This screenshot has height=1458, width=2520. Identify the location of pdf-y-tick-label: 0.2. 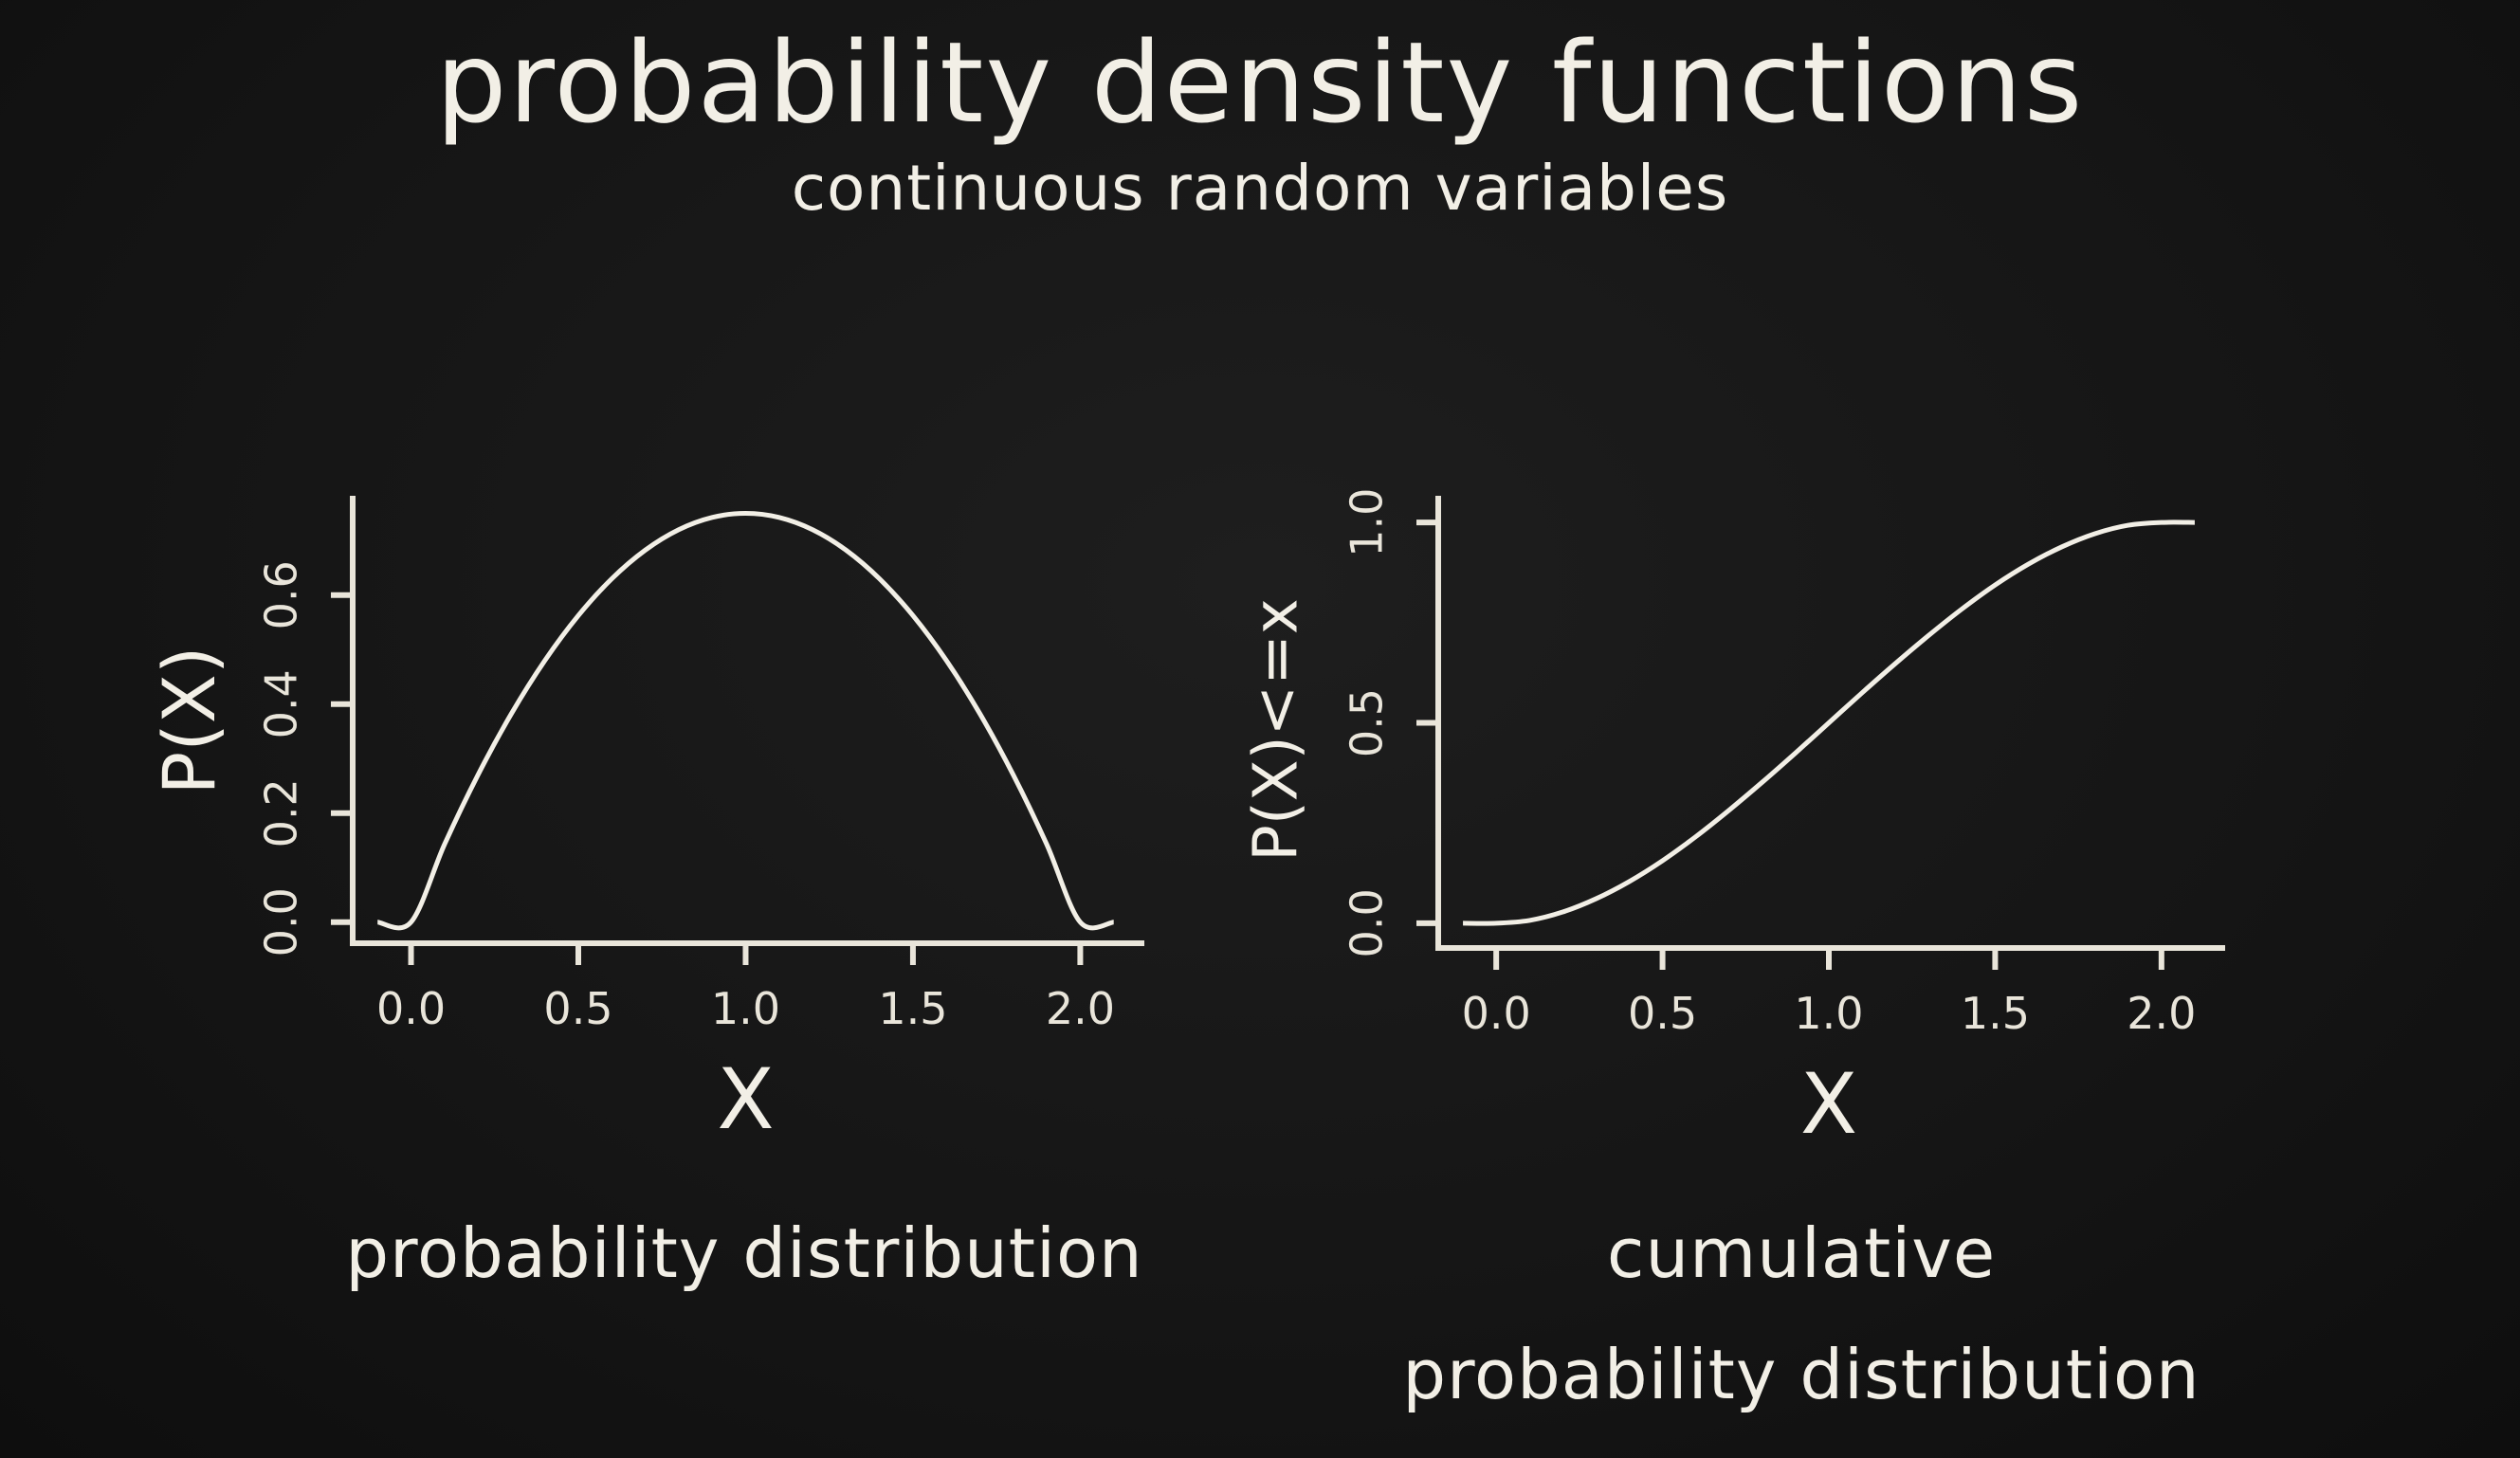
(281, 812).